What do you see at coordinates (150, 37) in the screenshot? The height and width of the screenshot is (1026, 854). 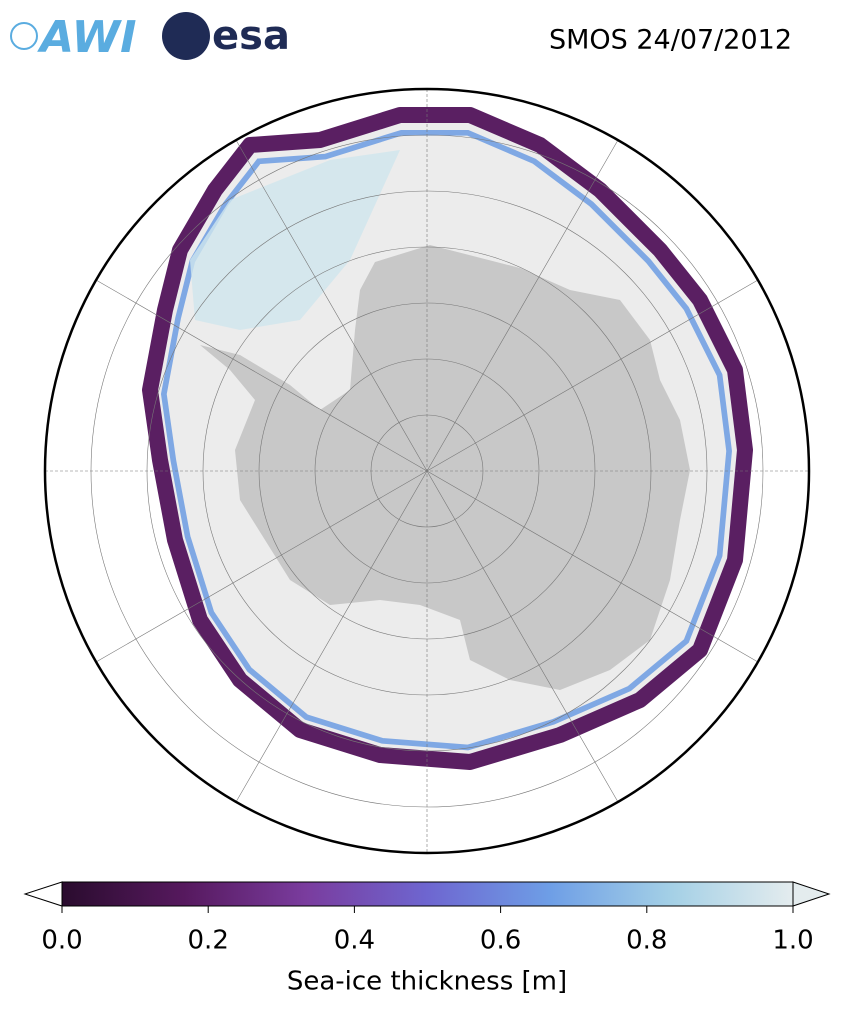 I see `logos: AWI esa` at bounding box center [150, 37].